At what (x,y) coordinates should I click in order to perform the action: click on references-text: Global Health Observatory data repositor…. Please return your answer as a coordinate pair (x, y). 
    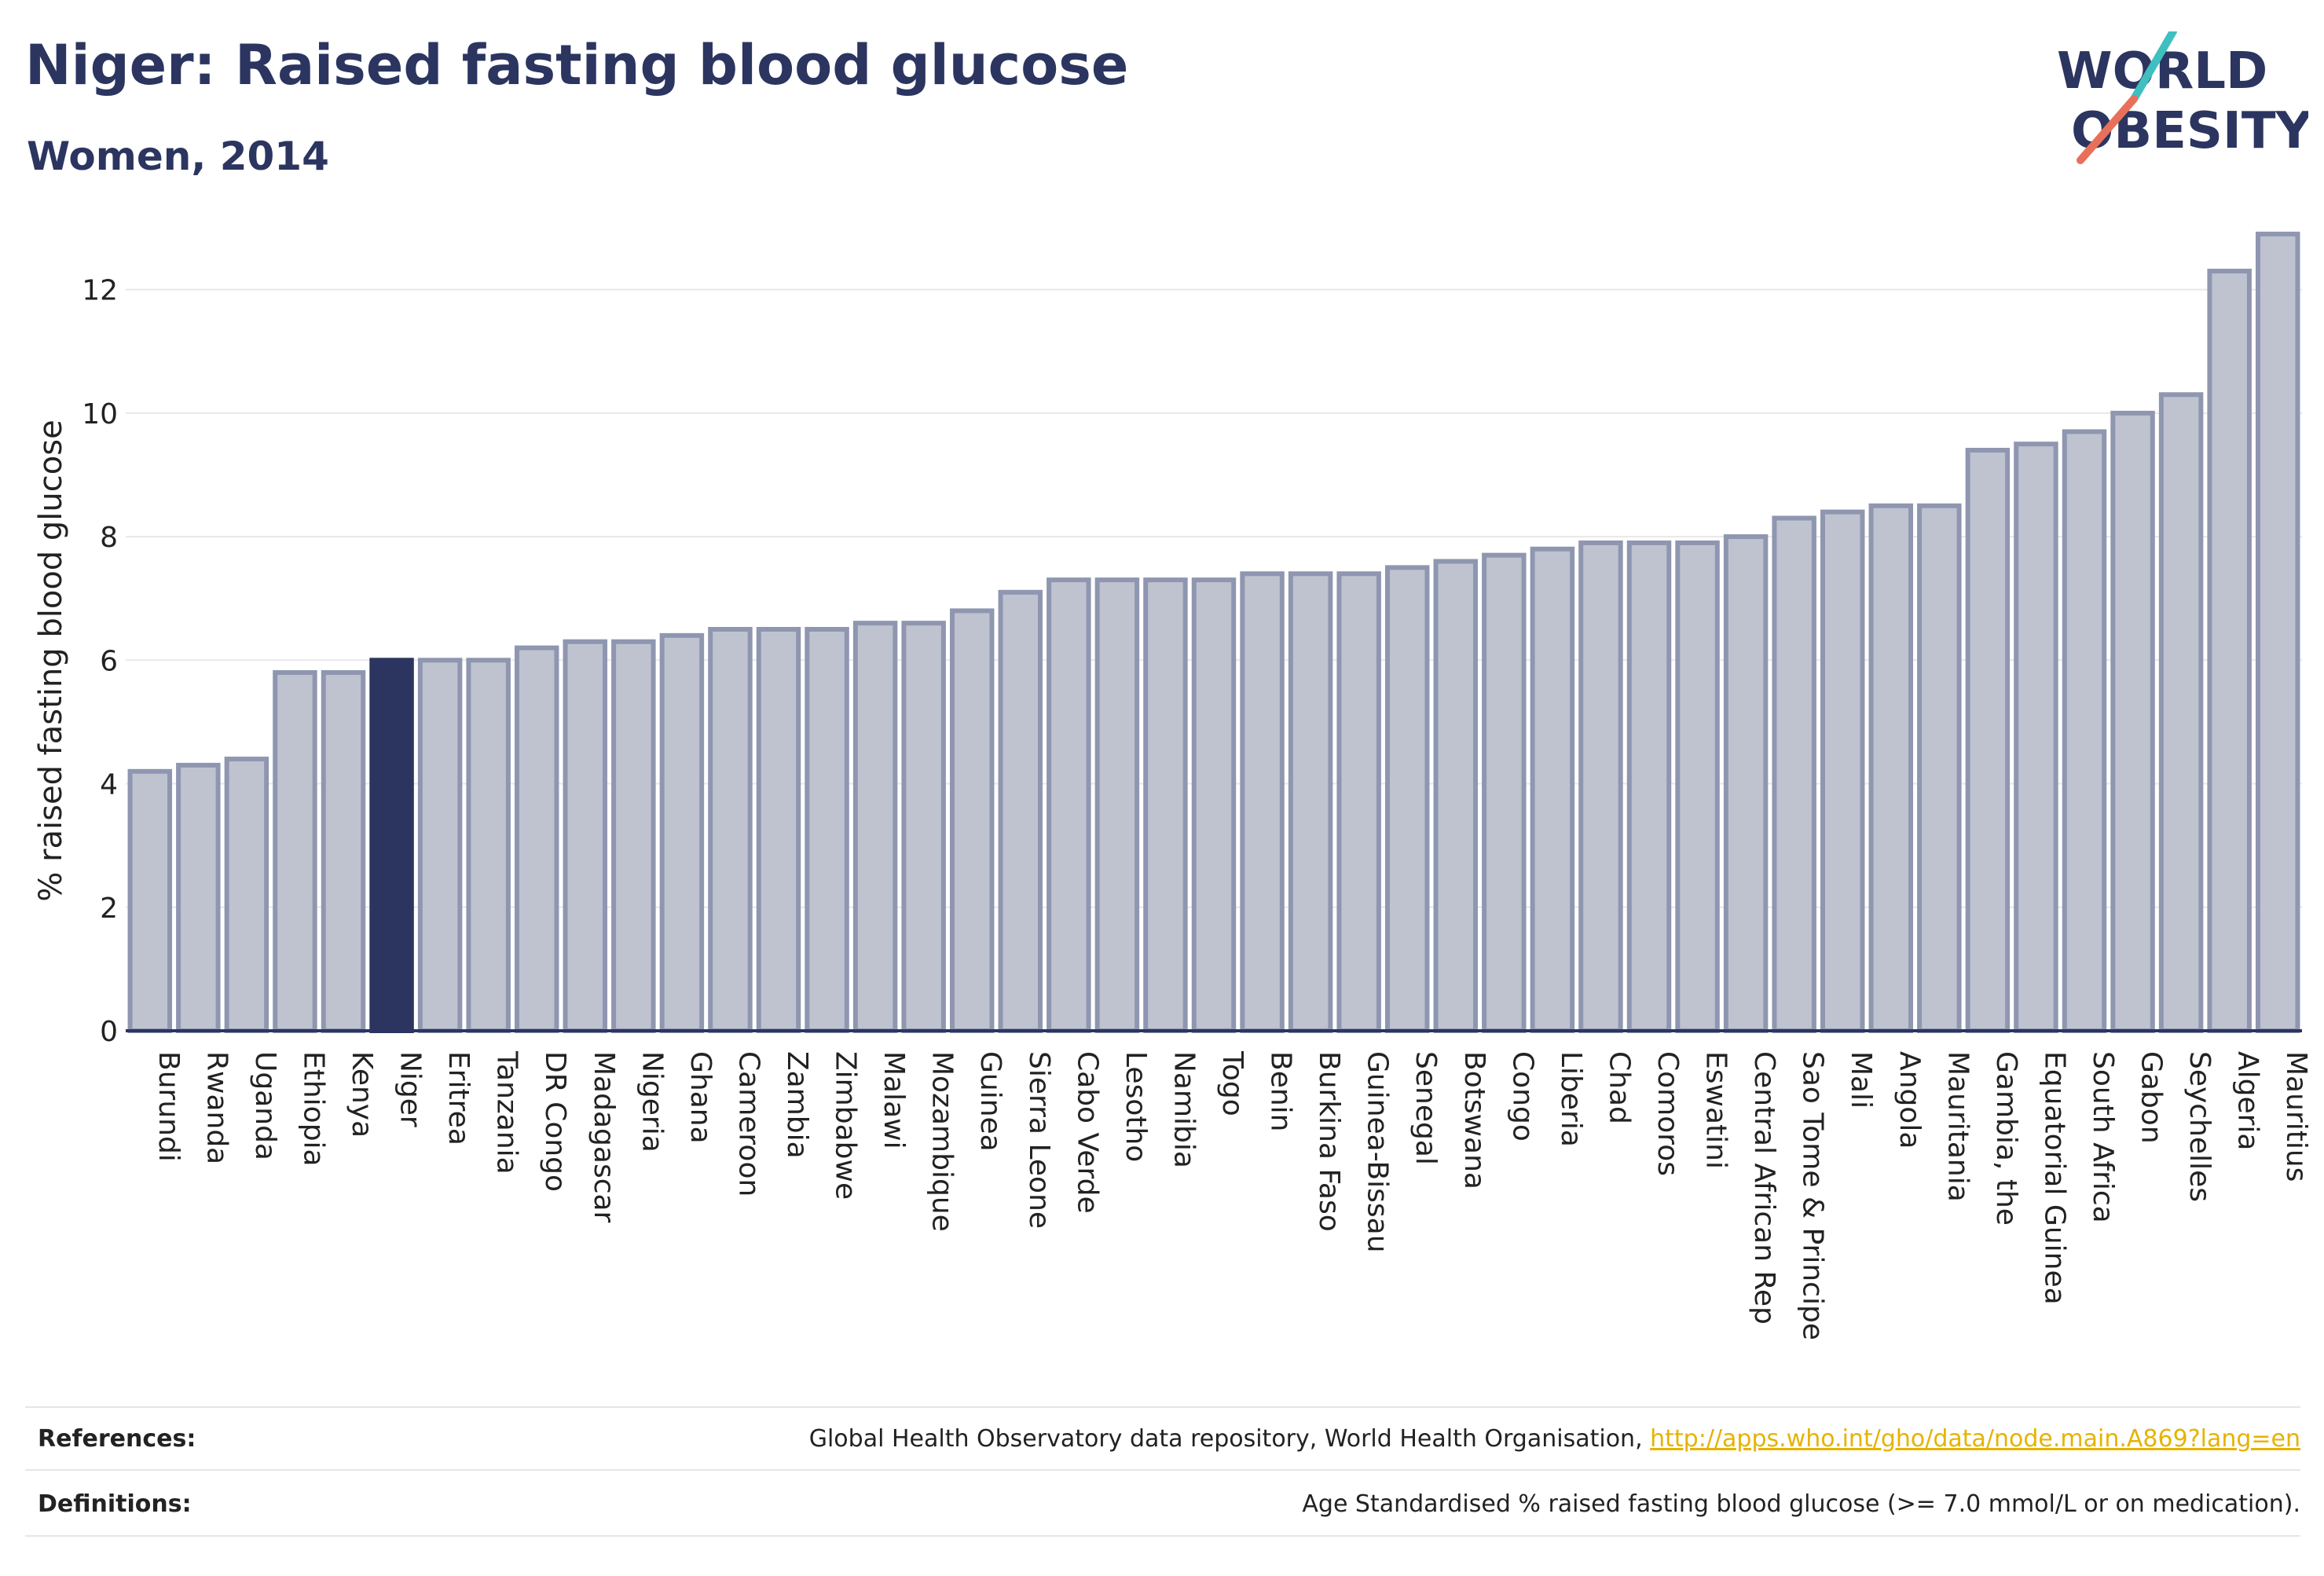
    Looking at the image, I should click on (1554, 1439).